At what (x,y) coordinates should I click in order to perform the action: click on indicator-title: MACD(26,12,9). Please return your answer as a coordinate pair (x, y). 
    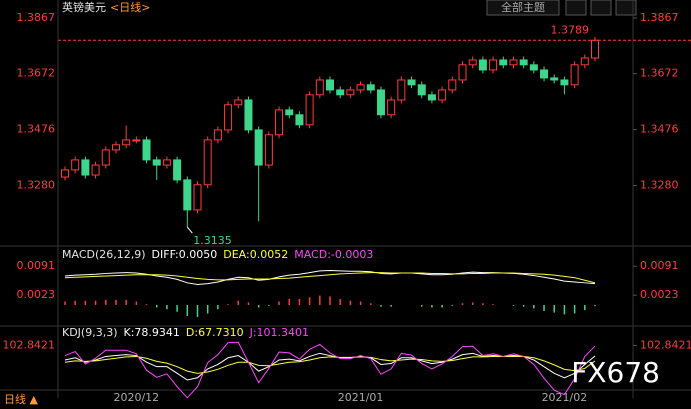
    Looking at the image, I should click on (104, 254).